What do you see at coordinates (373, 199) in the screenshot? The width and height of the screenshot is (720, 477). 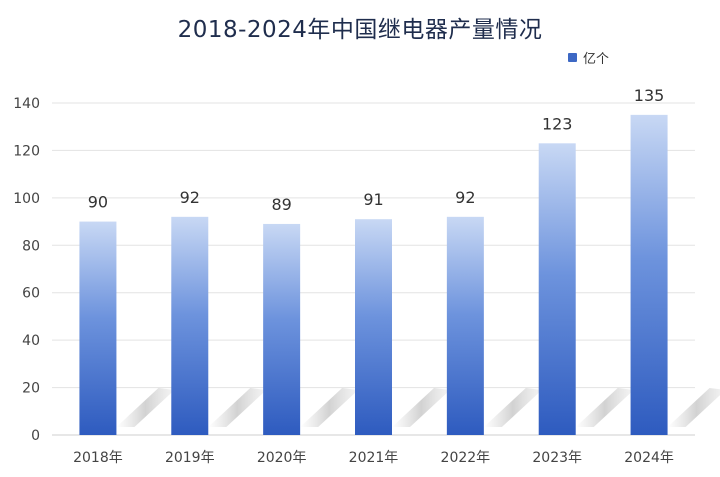 I see `data-label: 91` at bounding box center [373, 199].